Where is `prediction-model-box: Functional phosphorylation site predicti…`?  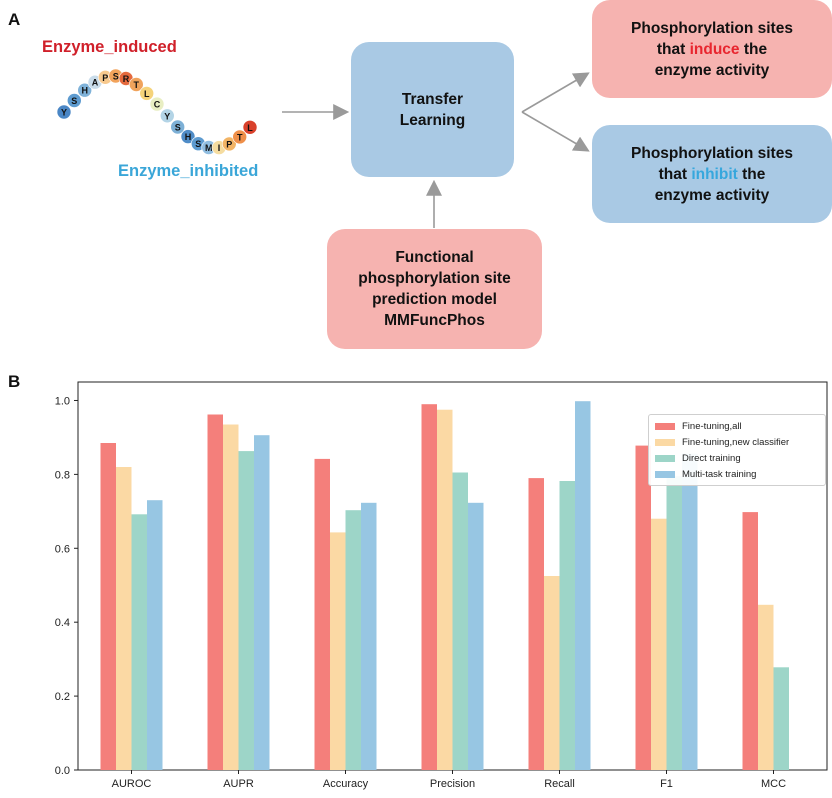 prediction-model-box: Functional phosphorylation site predicti… is located at coordinates (434, 289).